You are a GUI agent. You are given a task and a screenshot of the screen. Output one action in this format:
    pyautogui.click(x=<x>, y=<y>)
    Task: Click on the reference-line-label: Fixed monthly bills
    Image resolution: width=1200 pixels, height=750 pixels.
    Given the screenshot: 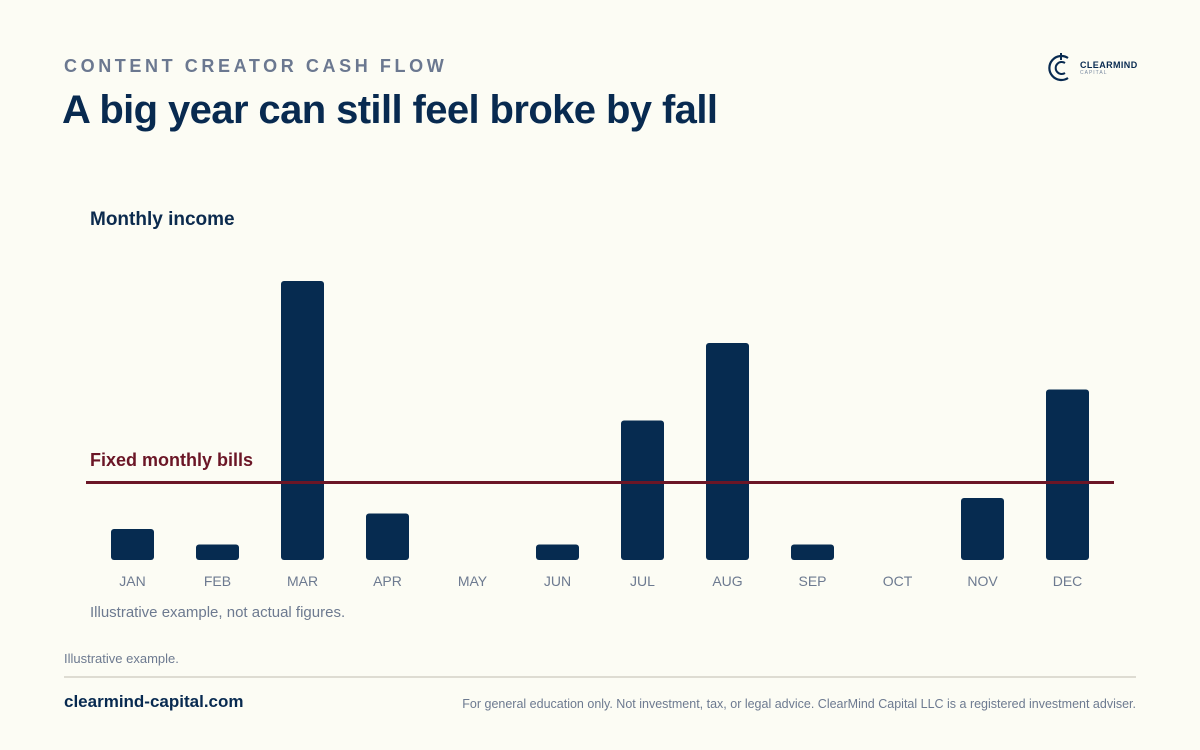 What is the action you would take?
    pyautogui.click(x=172, y=460)
    